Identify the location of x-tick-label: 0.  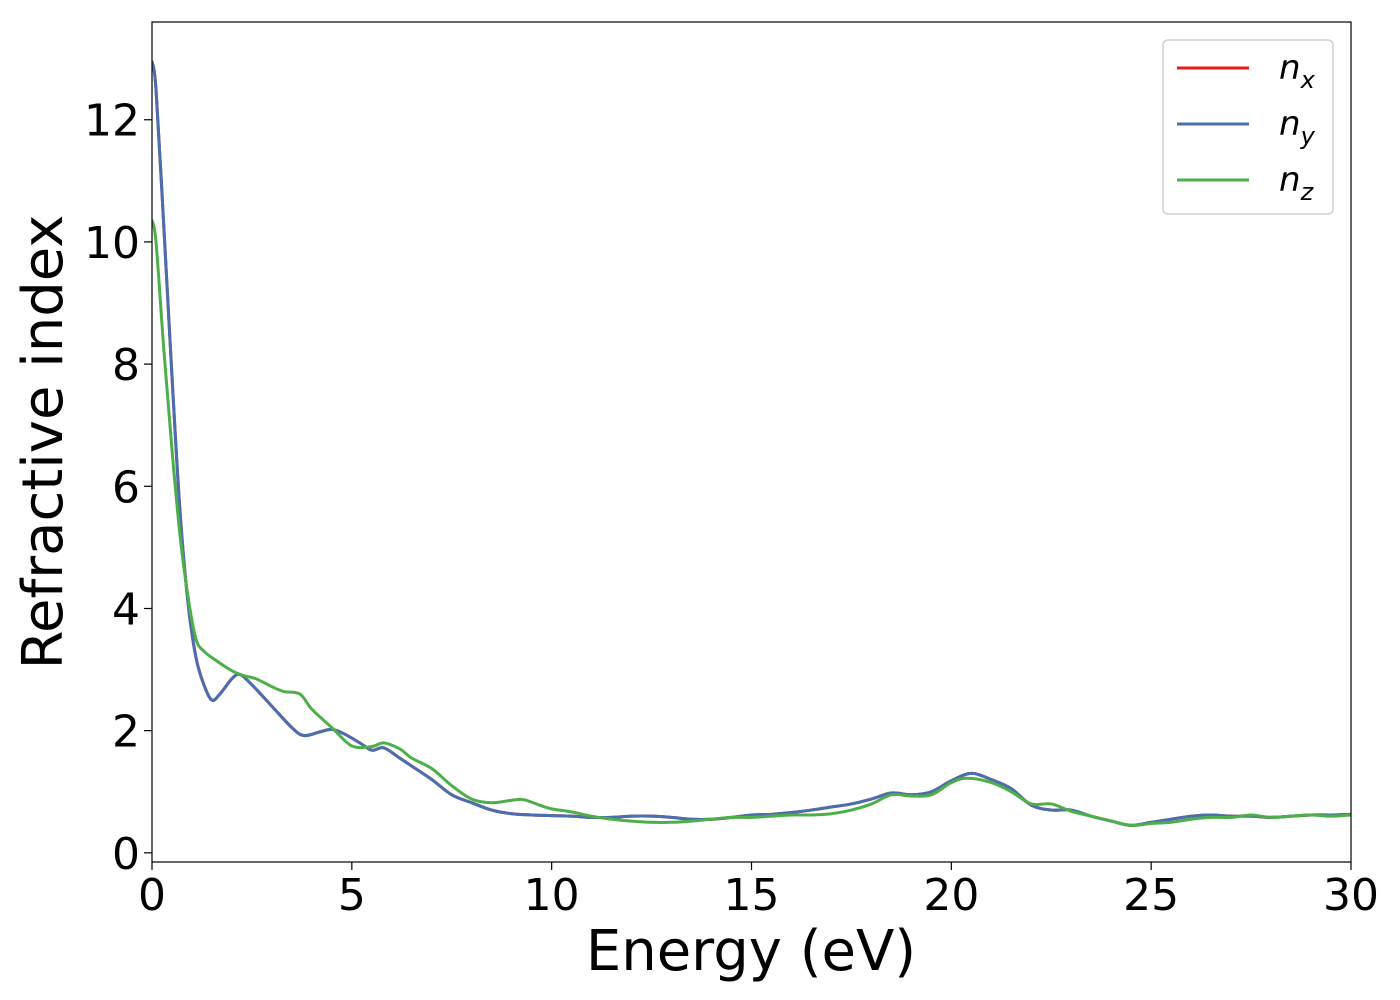
(152, 895).